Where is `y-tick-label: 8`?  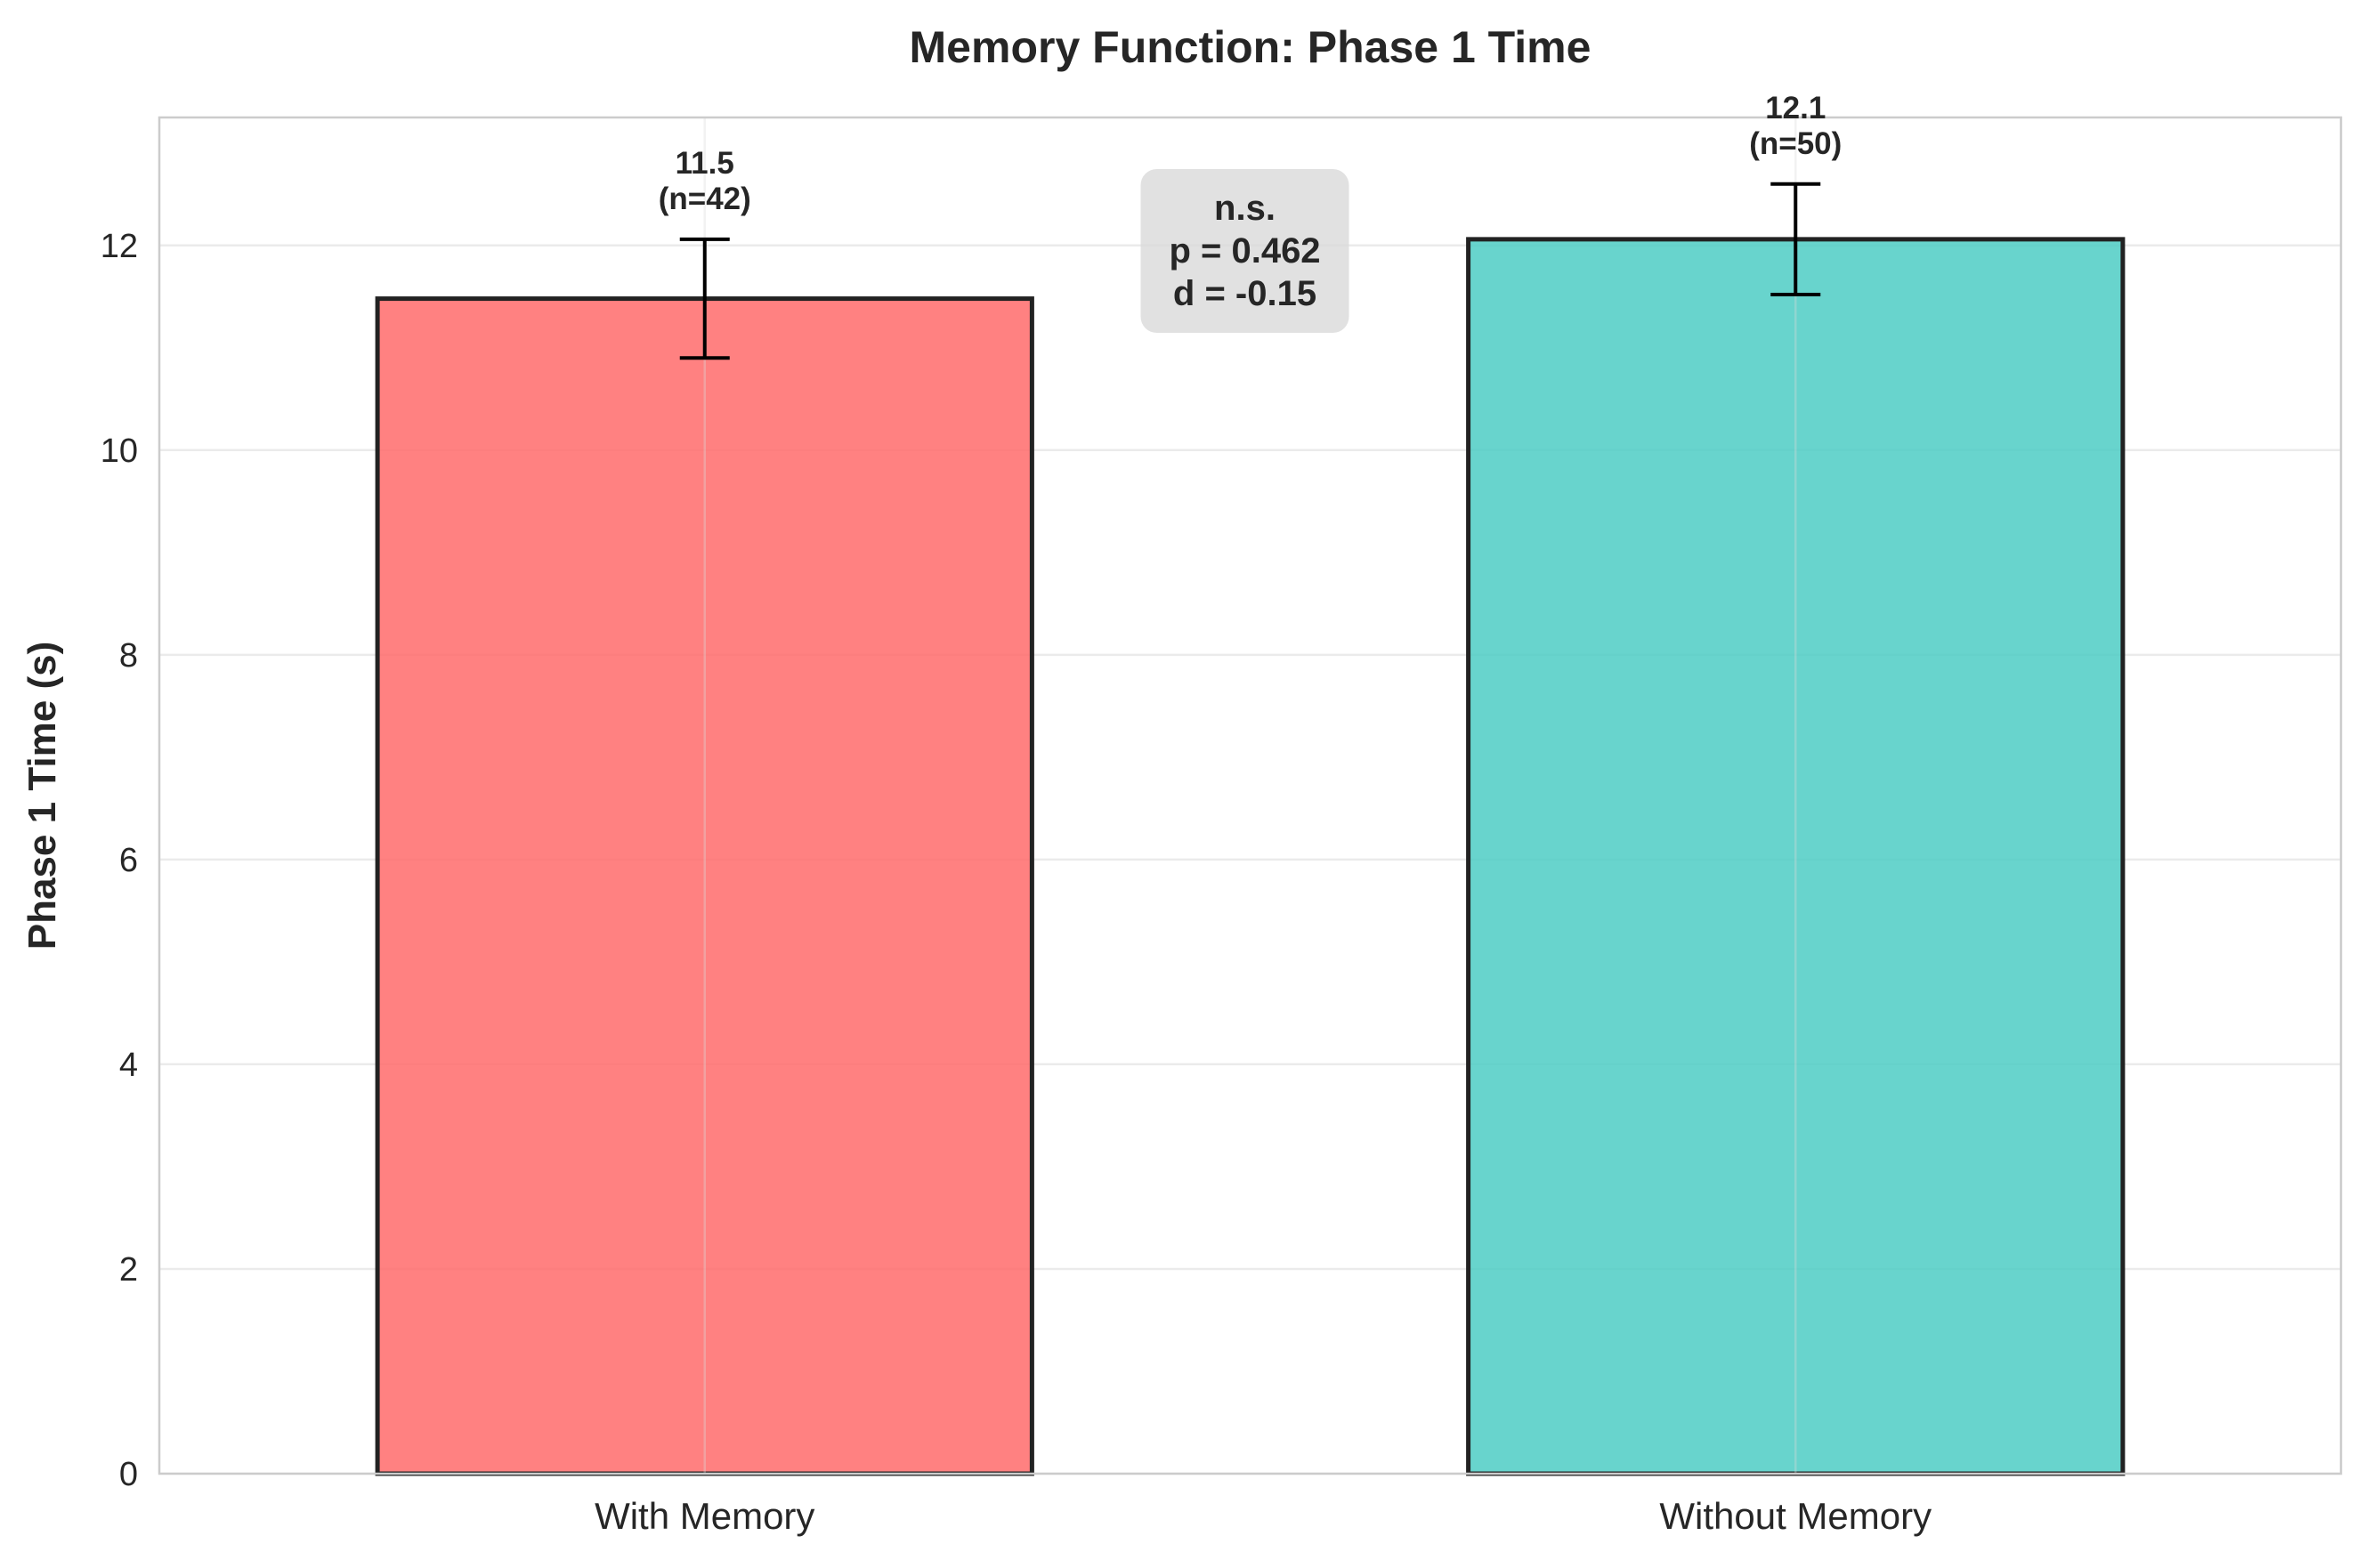 y-tick-label: 8 is located at coordinates (128, 656).